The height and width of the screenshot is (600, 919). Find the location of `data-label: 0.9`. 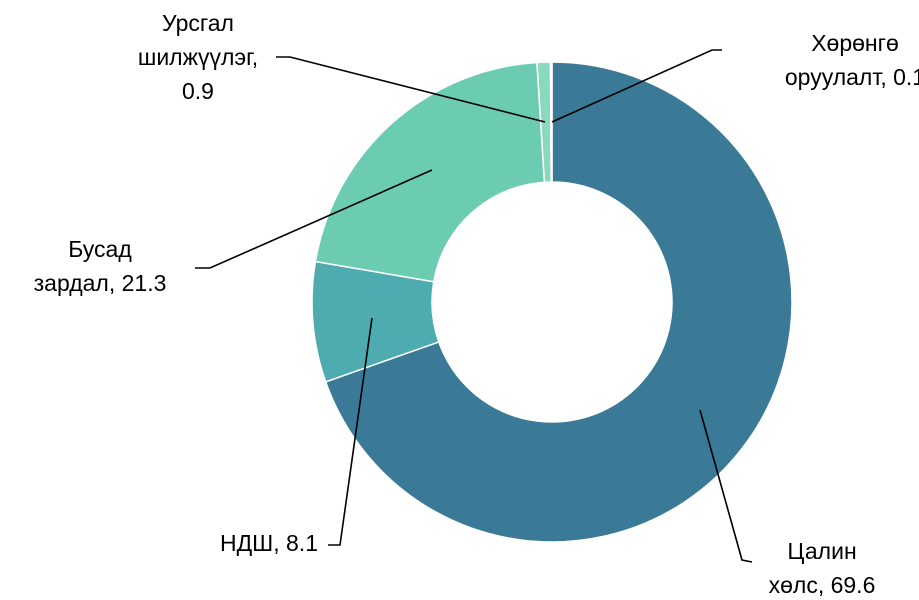

data-label: 0.9 is located at coordinates (198, 91).